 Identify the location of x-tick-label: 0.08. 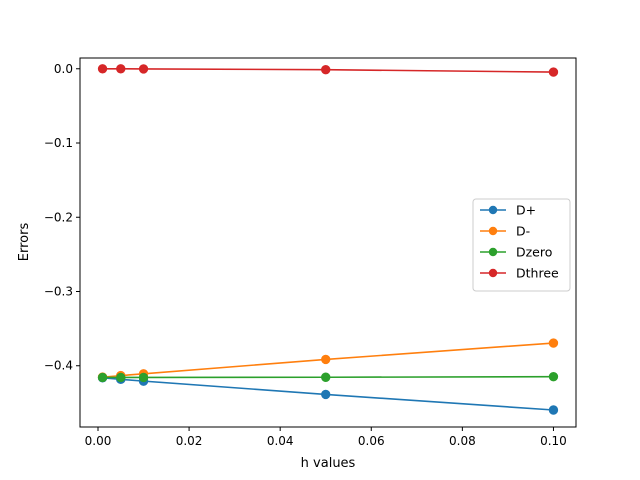
(462, 441).